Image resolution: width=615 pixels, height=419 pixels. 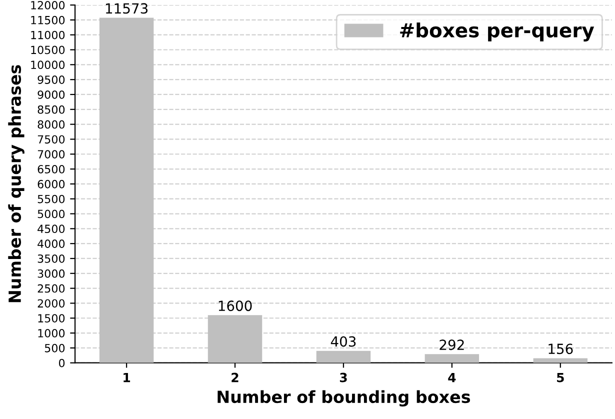 I want to click on data-label: 11573, so click(x=127, y=8).